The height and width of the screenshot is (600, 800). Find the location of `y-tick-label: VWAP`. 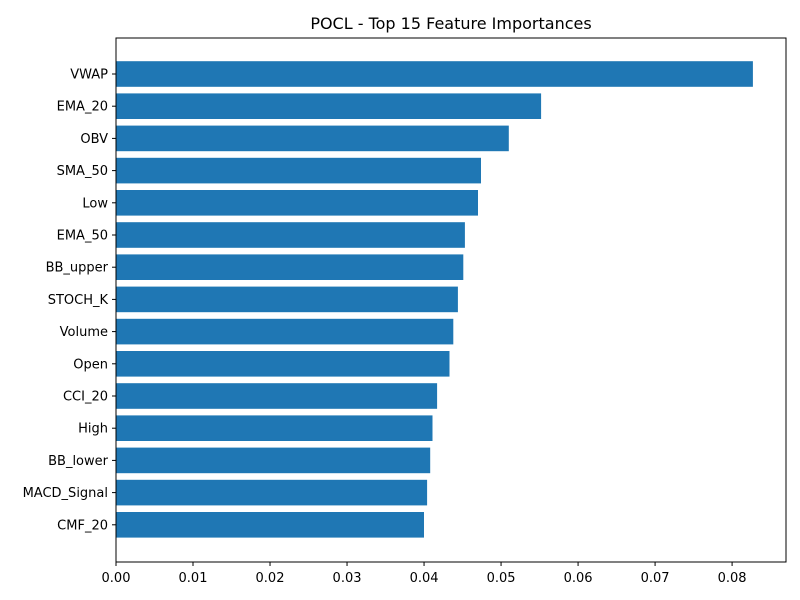

y-tick-label: VWAP is located at coordinates (89, 75).